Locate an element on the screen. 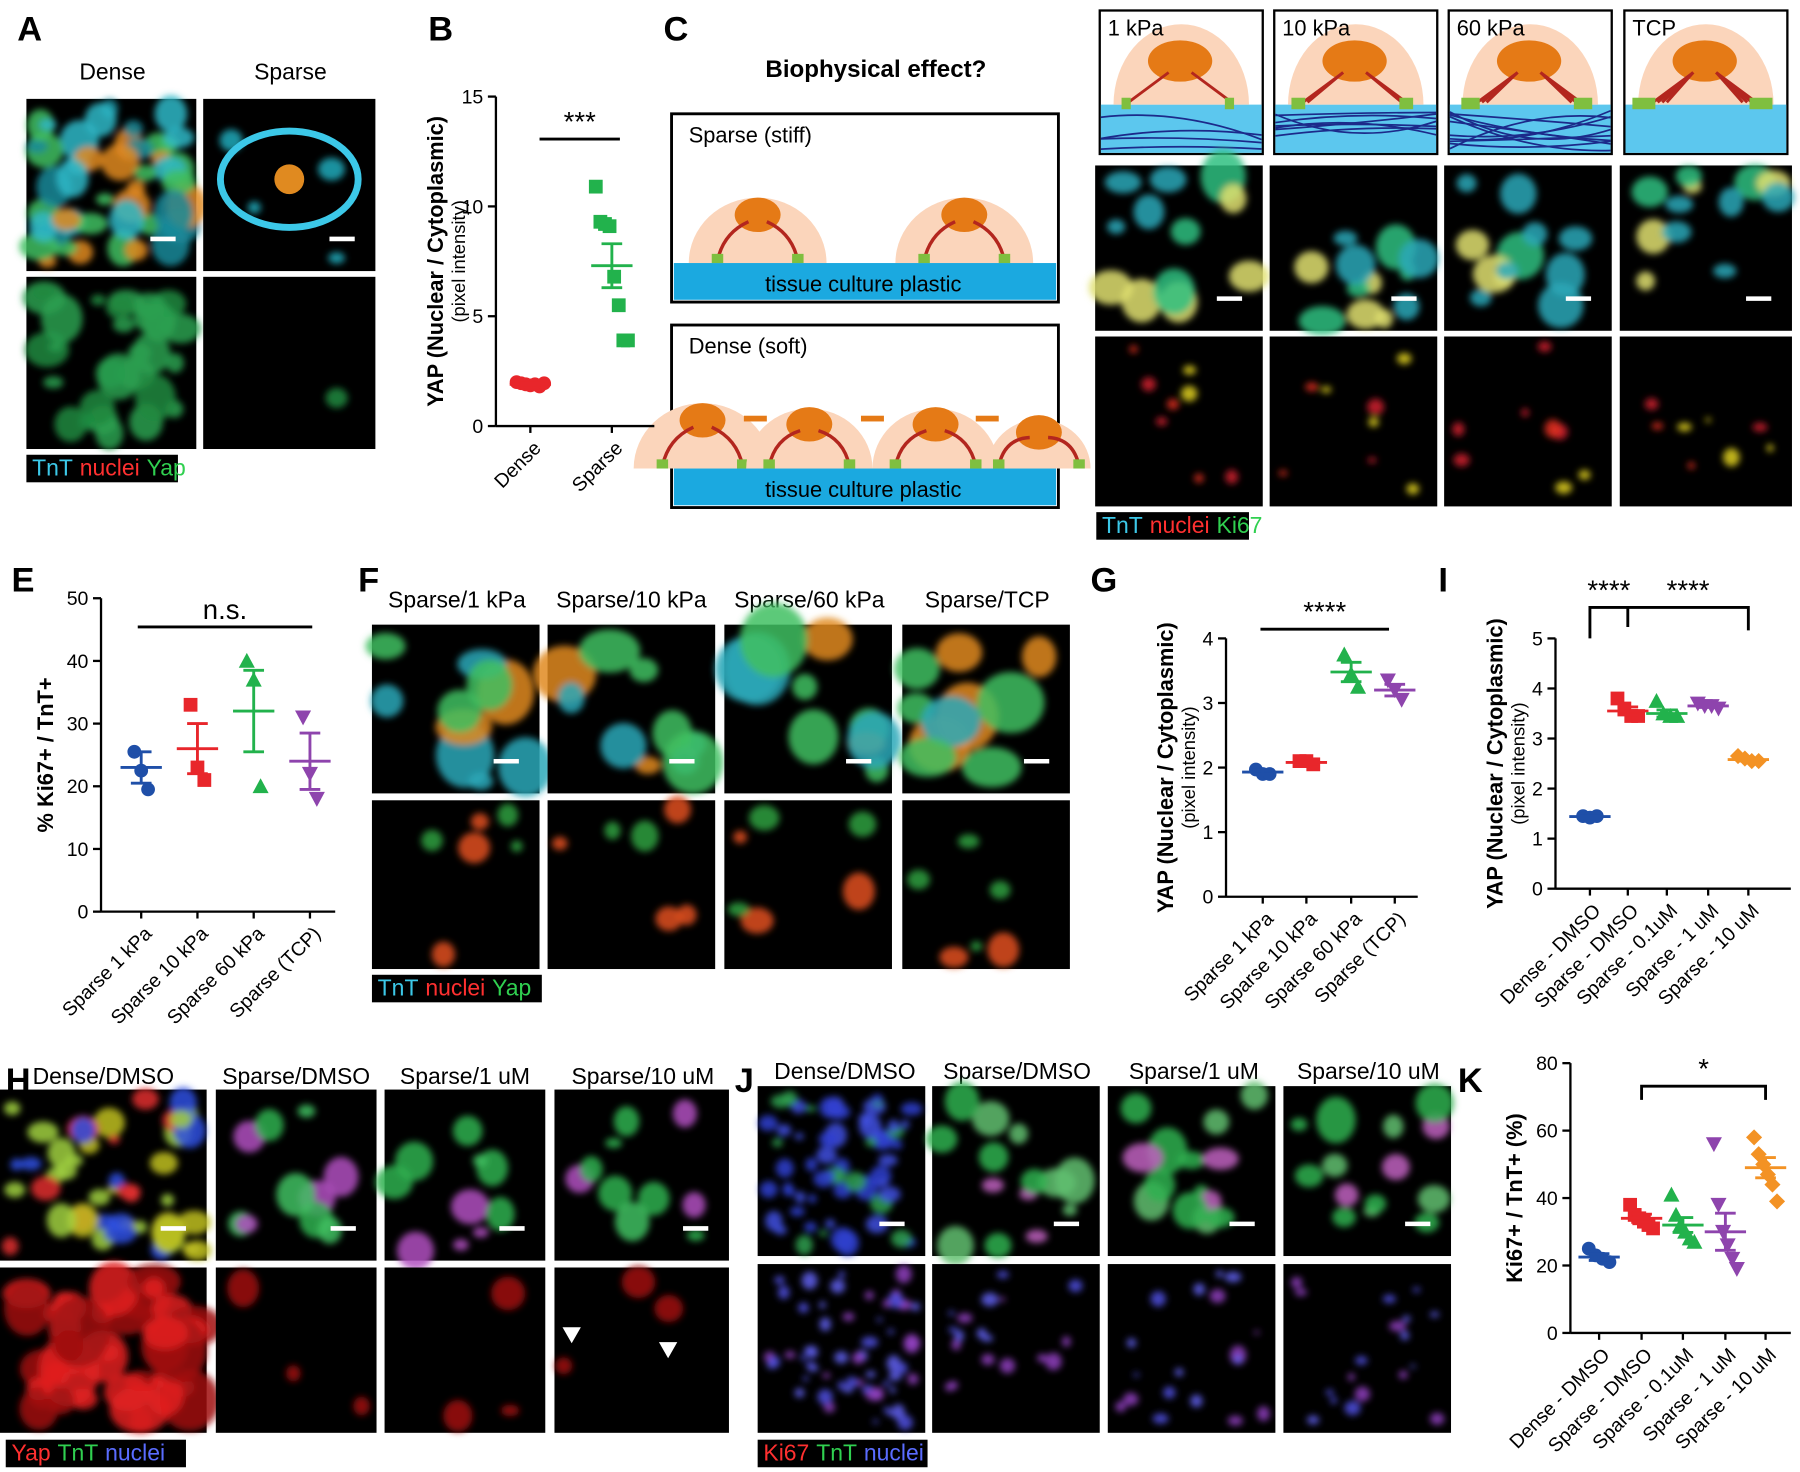  y-tick-label: 50 is located at coordinates (78, 599).